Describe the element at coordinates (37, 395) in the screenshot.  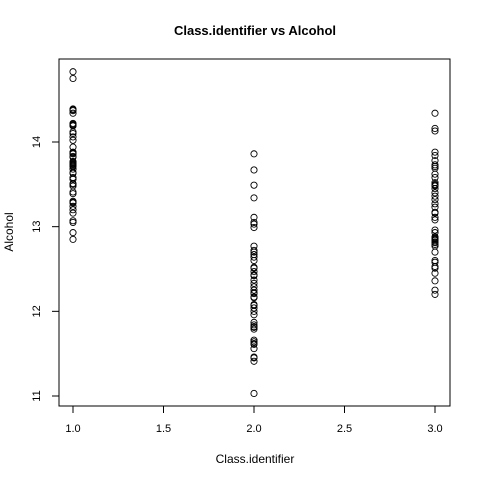
I see `y-tick-label: 11` at that location.